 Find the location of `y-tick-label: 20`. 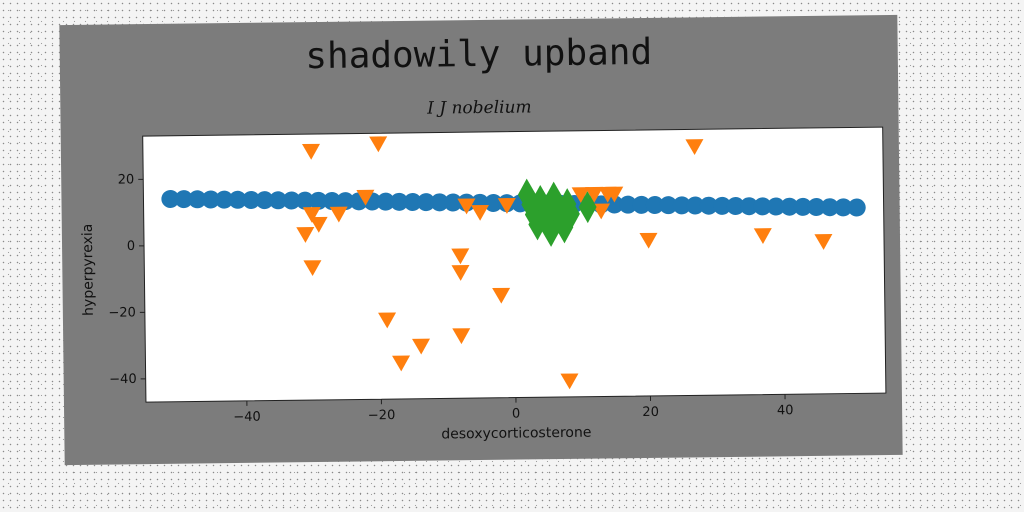

y-tick-label: 20 is located at coordinates (126, 179).